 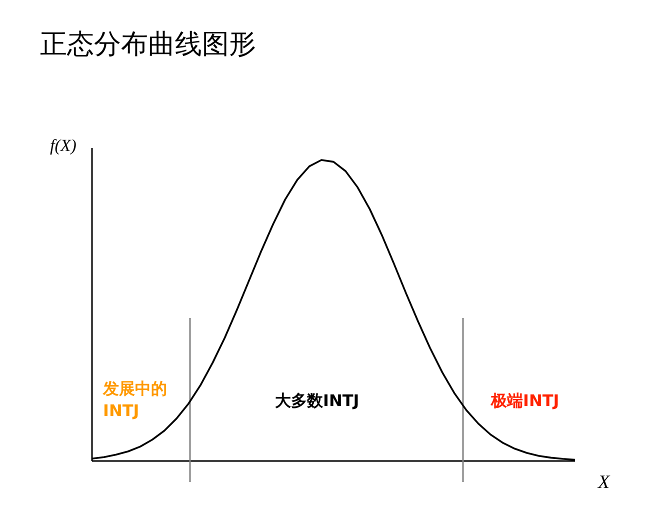 I want to click on annotation: 发展中的 INTJ, so click(x=134, y=399).